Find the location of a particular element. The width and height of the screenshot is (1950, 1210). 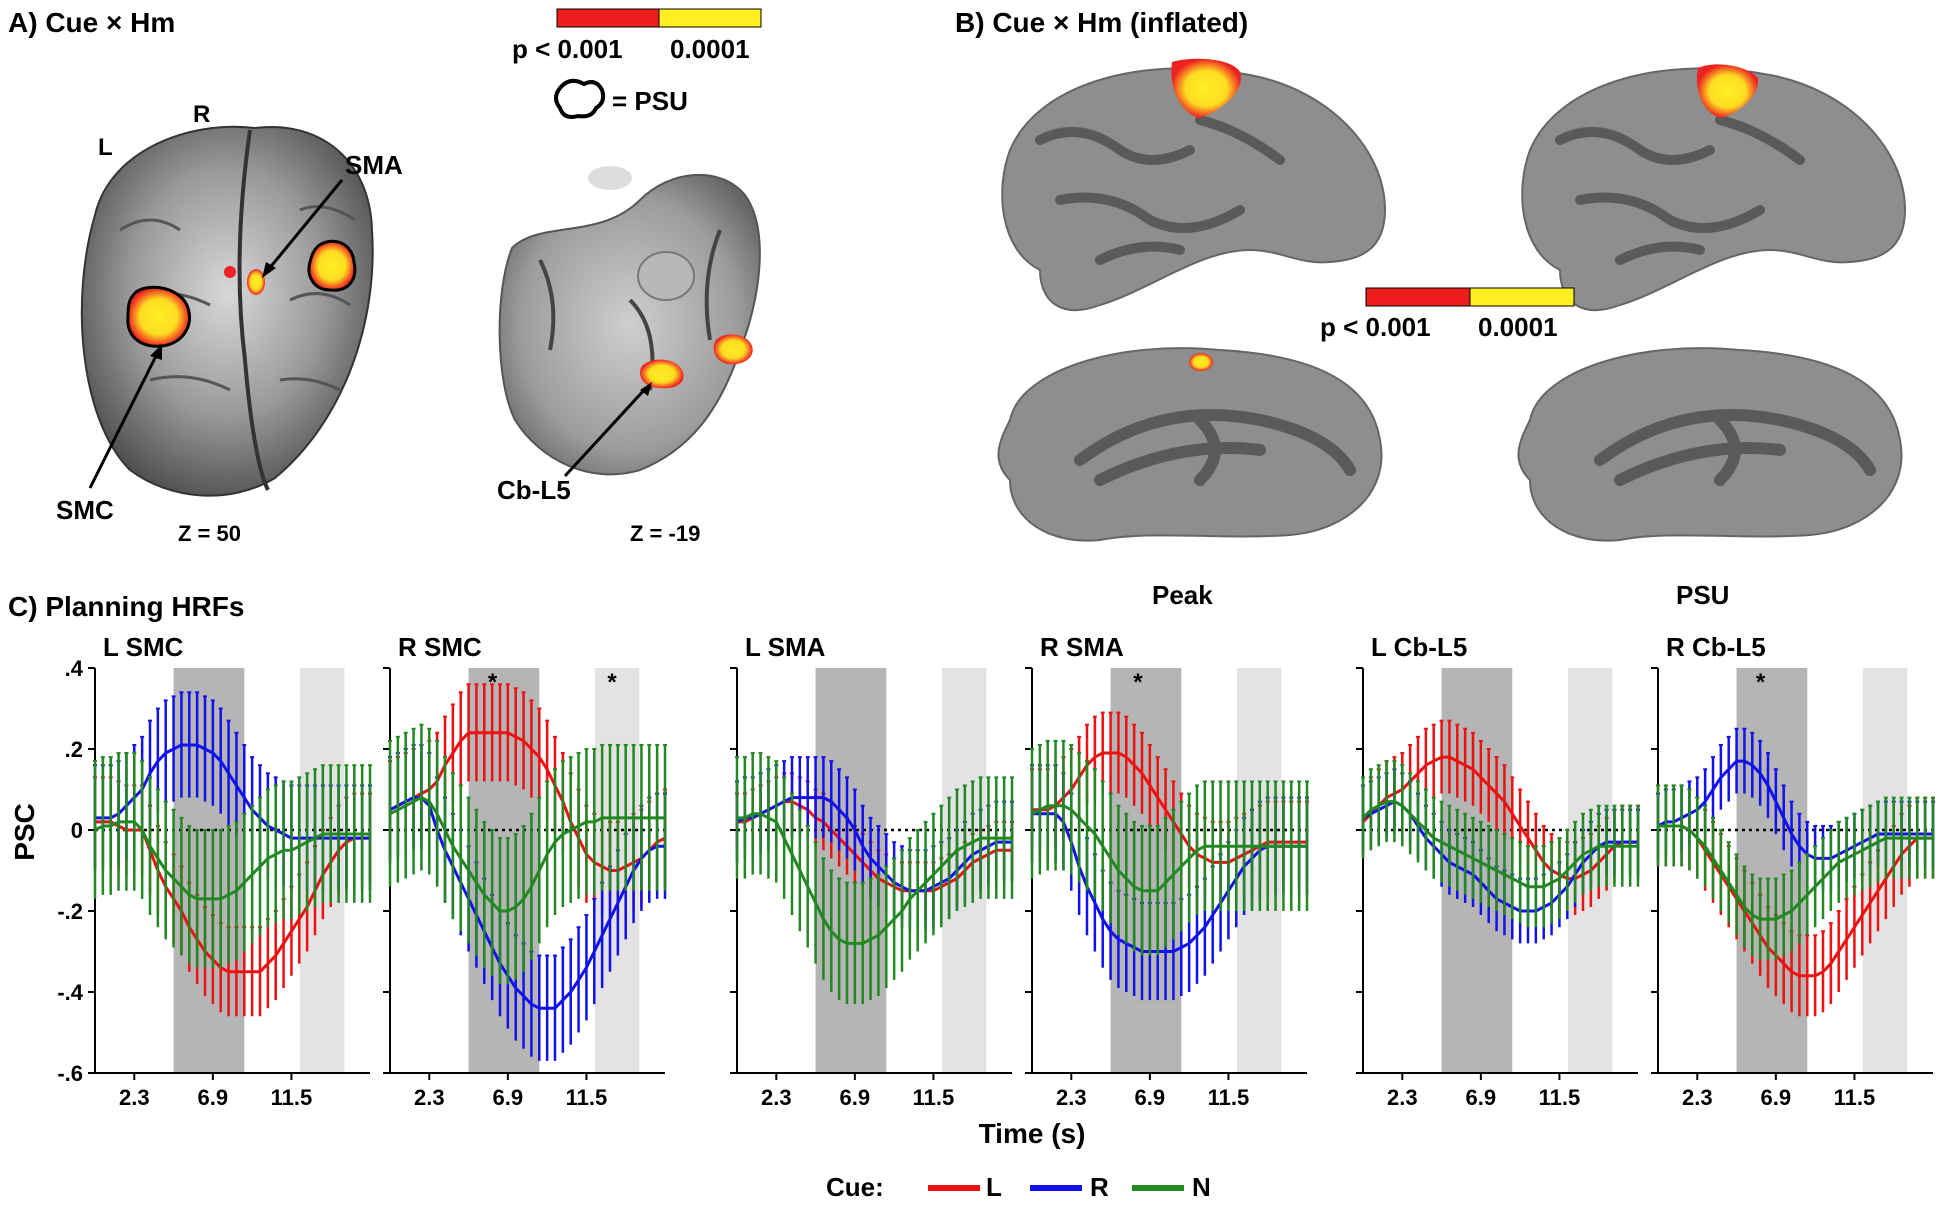

cb-arrow-head is located at coordinates (646, 389).